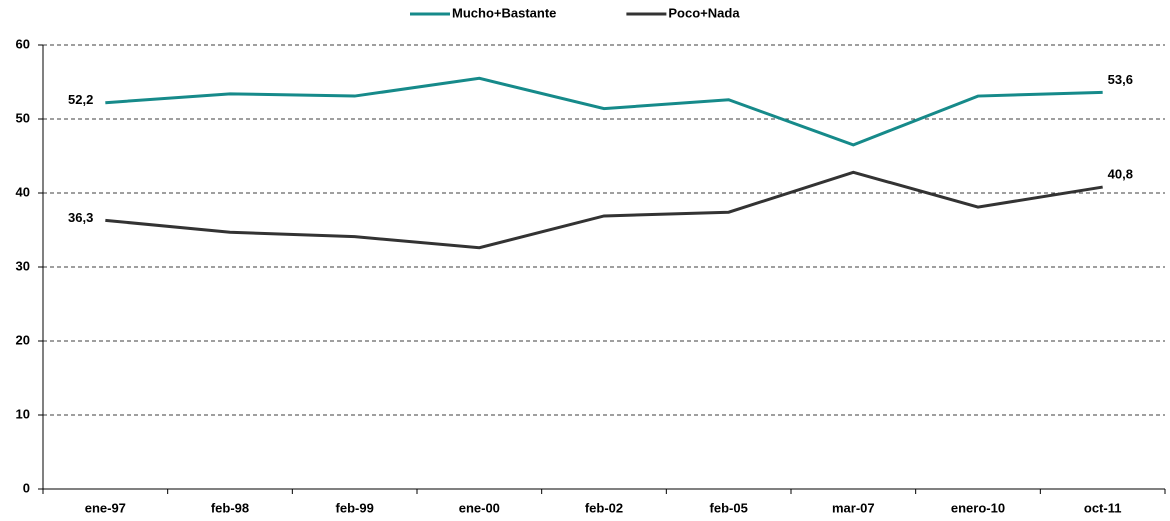 The width and height of the screenshot is (1170, 521). What do you see at coordinates (853, 507) in the screenshot?
I see `x-tick-label: mar-07` at bounding box center [853, 507].